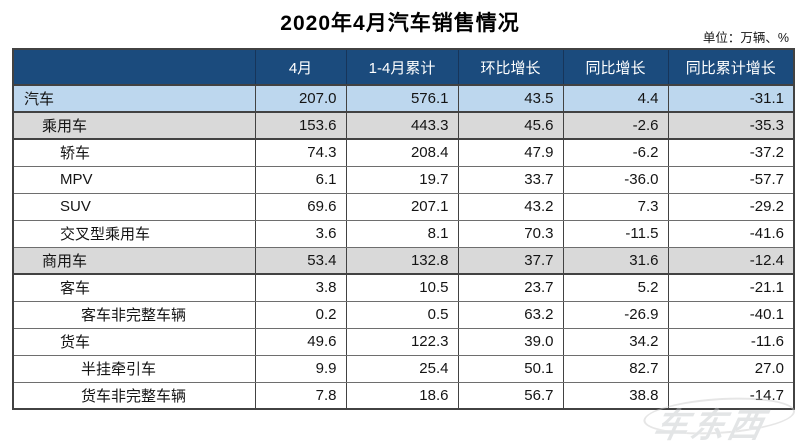 This screenshot has height=447, width=800. I want to click on table-row: 汽车 207.0 576.1 43.5 4.4 -31.1, so click(403, 99).